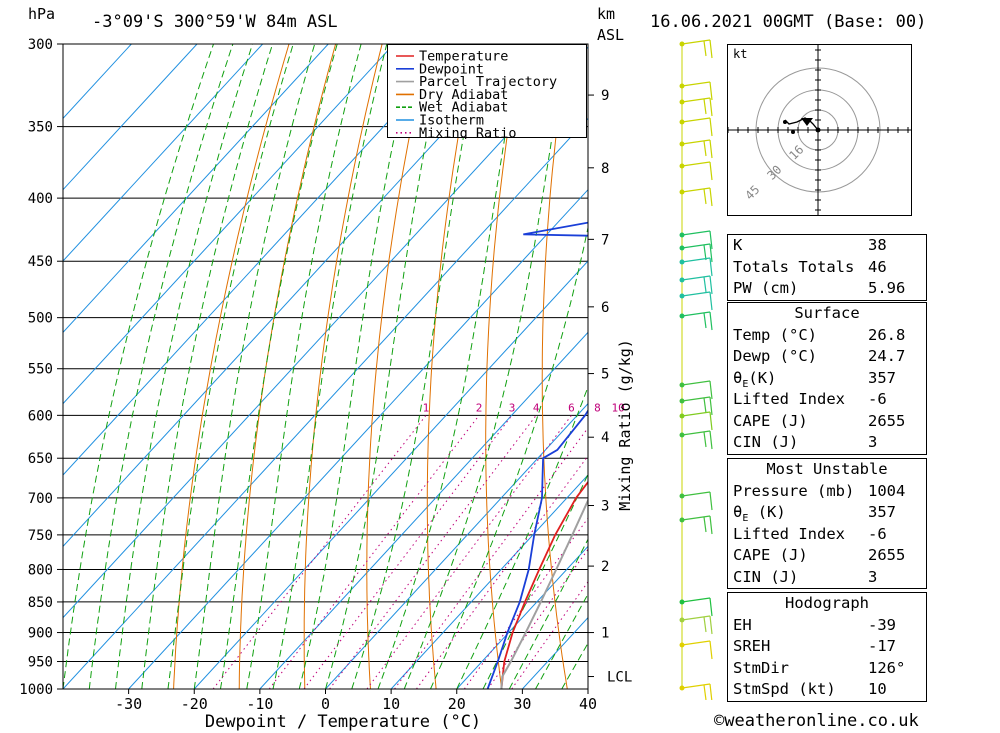 The height and width of the screenshot is (733, 1000). What do you see at coordinates (40, 459) in the screenshot?
I see `pressure-tick-label: 650` at bounding box center [40, 459].